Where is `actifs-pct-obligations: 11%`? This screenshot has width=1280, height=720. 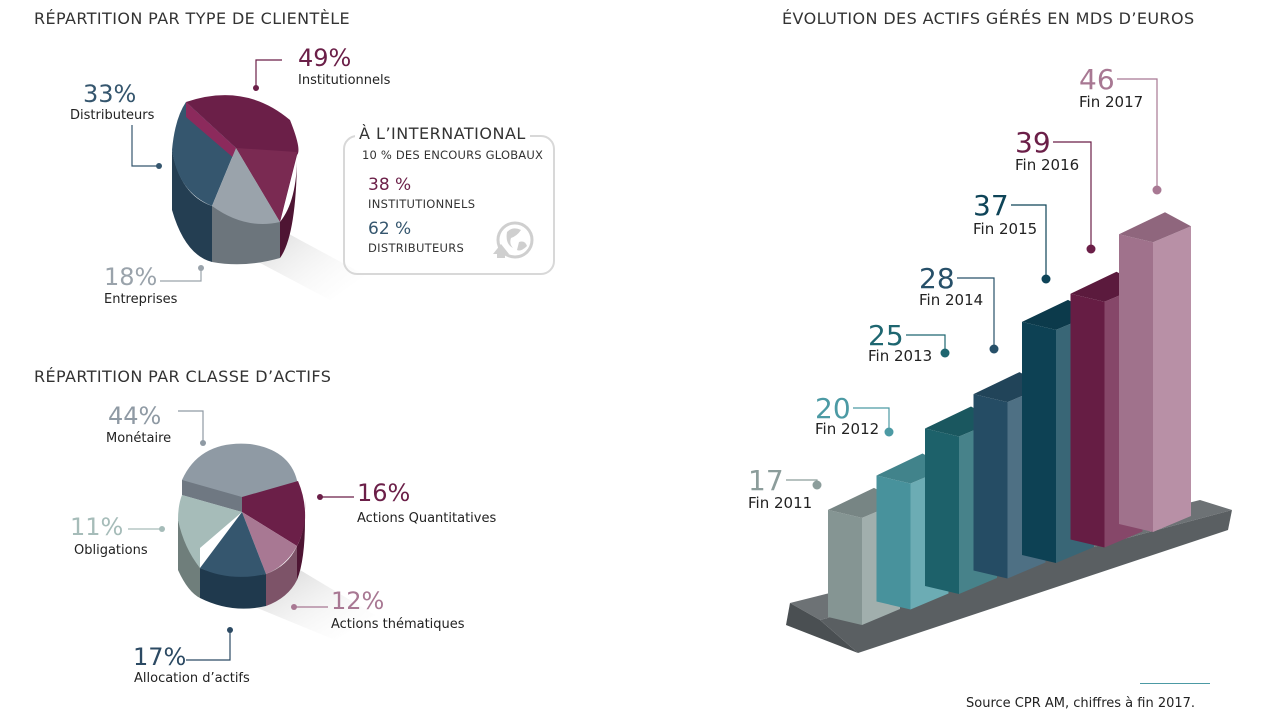 actifs-pct-obligations: 11% is located at coordinates (96, 527).